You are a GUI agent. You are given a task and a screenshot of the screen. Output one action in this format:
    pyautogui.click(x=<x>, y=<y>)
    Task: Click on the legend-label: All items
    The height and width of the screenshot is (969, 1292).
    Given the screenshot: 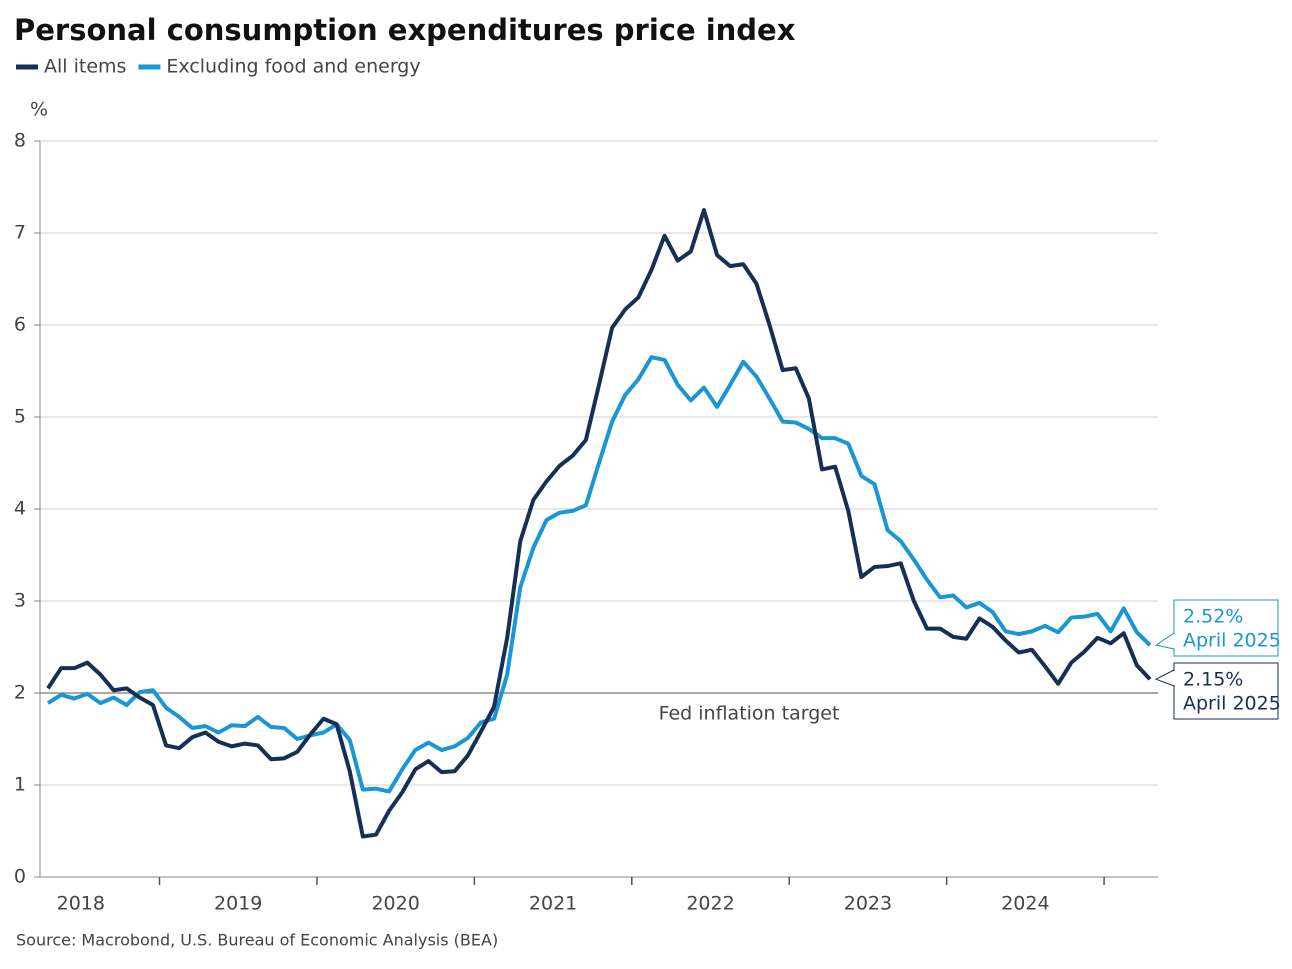 What is the action you would take?
    pyautogui.click(x=85, y=67)
    